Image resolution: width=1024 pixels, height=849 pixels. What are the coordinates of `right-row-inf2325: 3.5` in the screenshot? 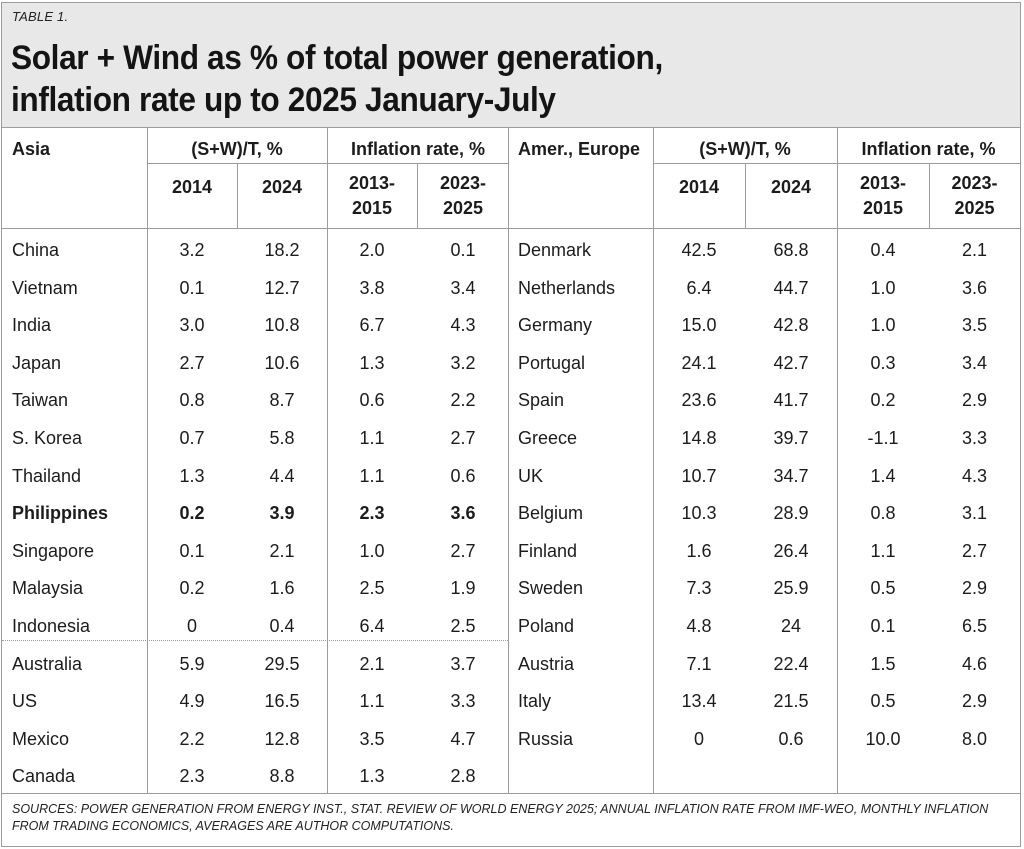 It's located at (974, 325).